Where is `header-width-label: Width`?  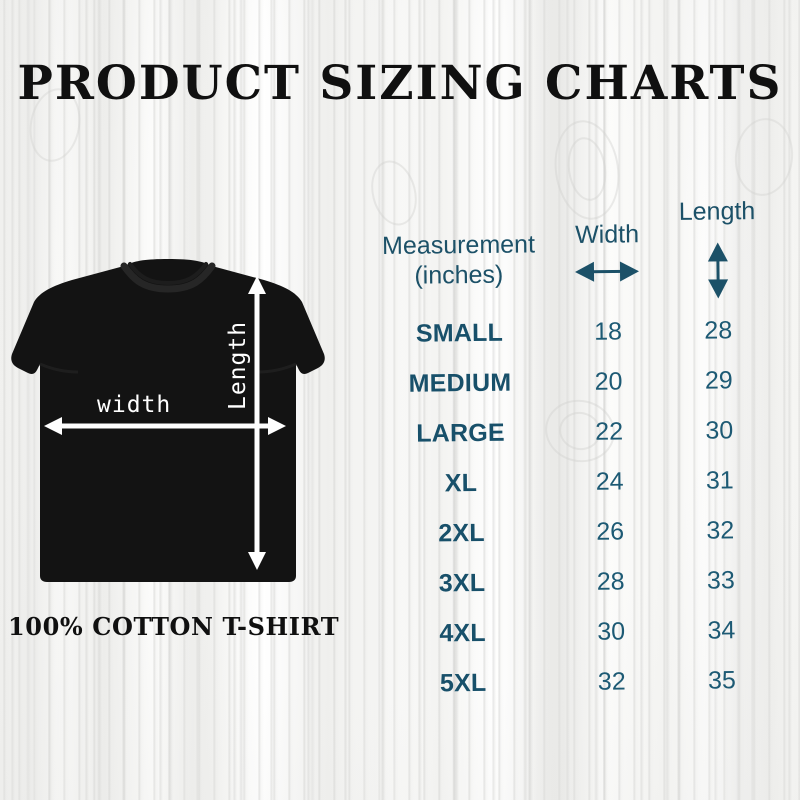
header-width-label: Width is located at coordinates (607, 234).